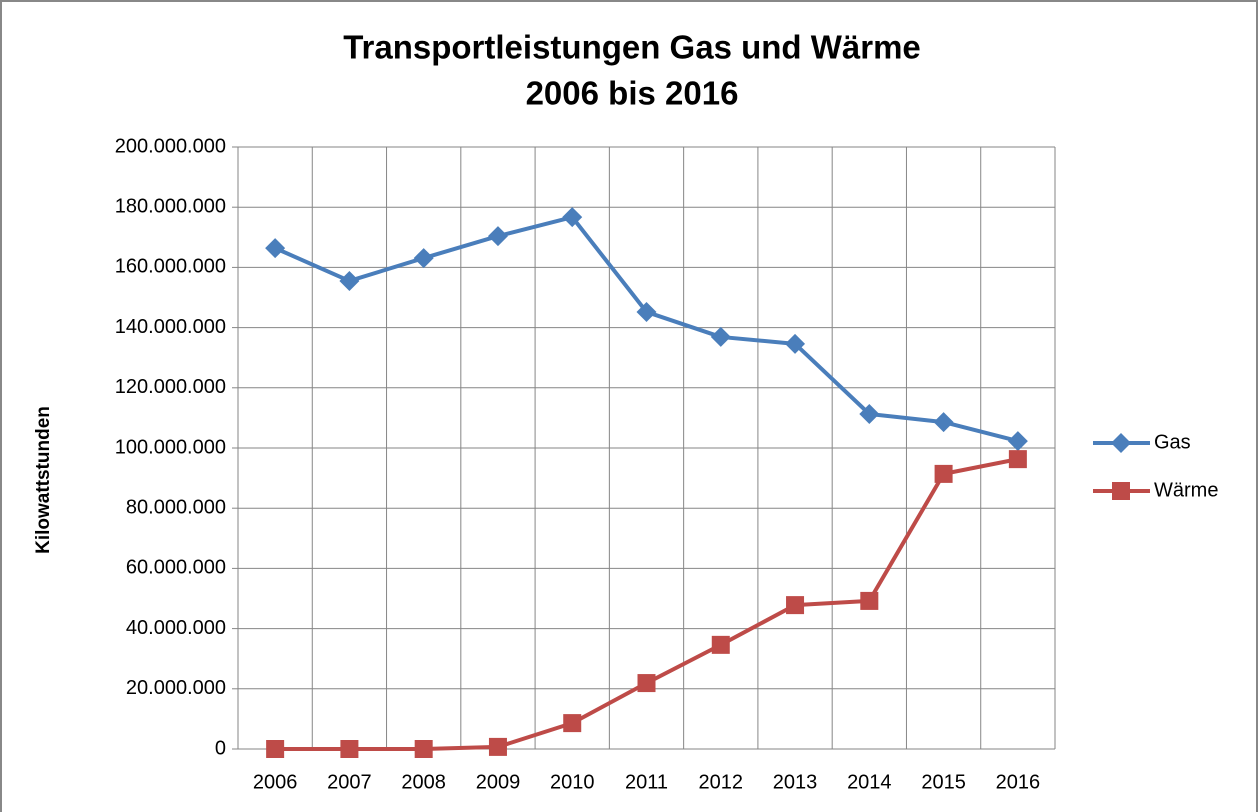 The height and width of the screenshot is (812, 1258). Describe the element at coordinates (220, 748) in the screenshot. I see `y-tick-label: 0` at that location.